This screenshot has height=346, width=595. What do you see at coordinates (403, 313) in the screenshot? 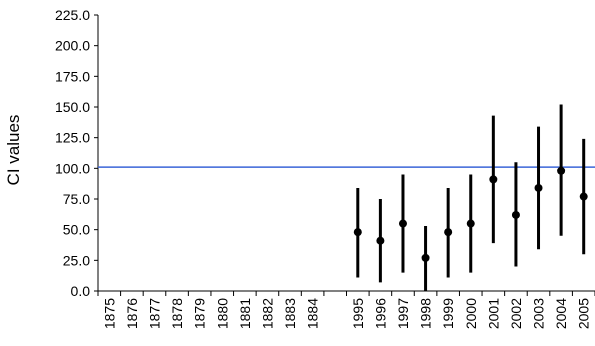
I see `x-tick-label: 1997` at bounding box center [403, 313].